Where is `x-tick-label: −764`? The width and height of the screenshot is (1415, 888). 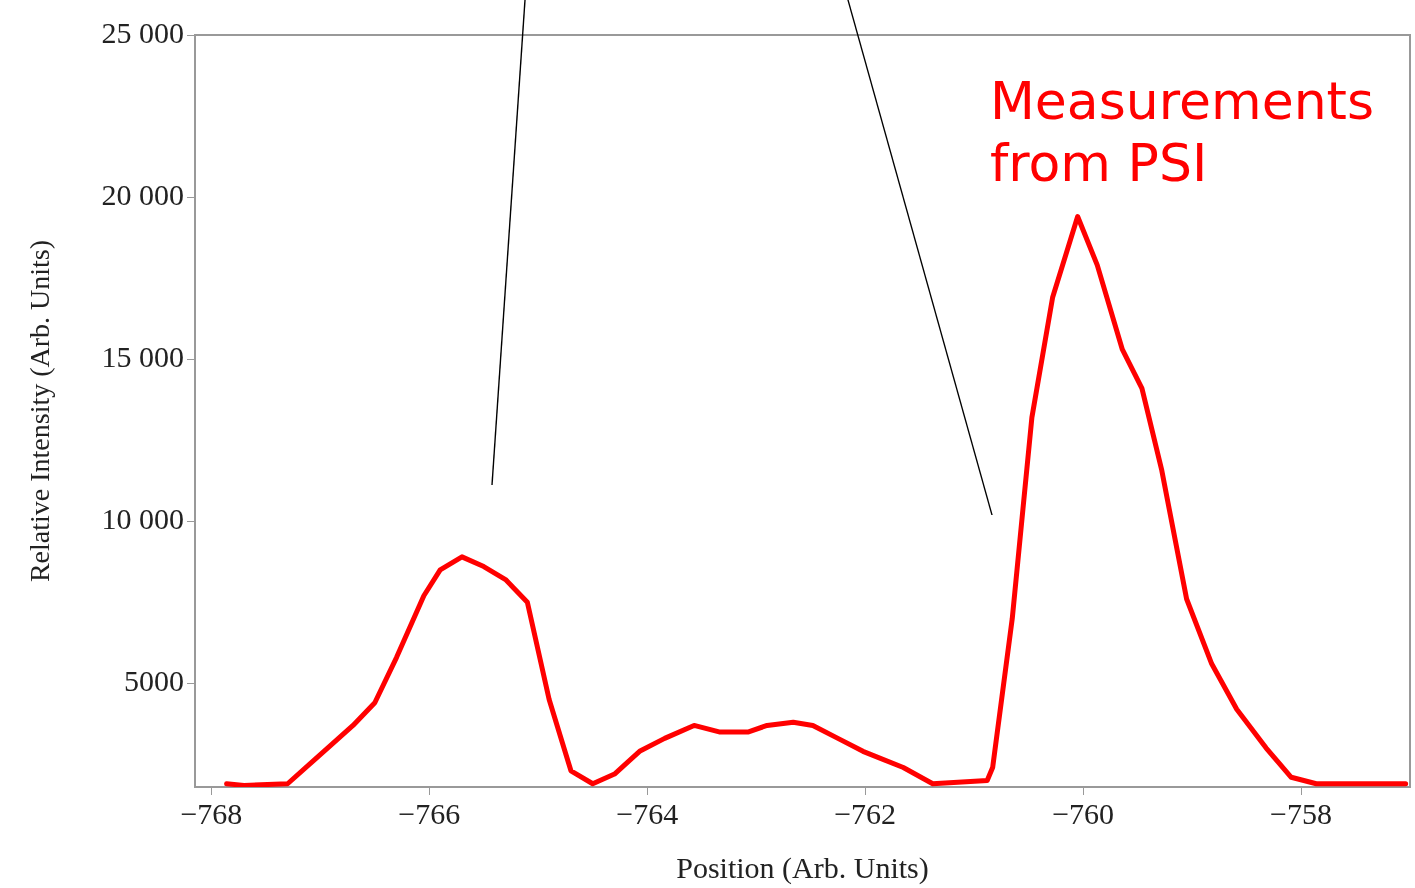
x-tick-label: −764 is located at coordinates (647, 813).